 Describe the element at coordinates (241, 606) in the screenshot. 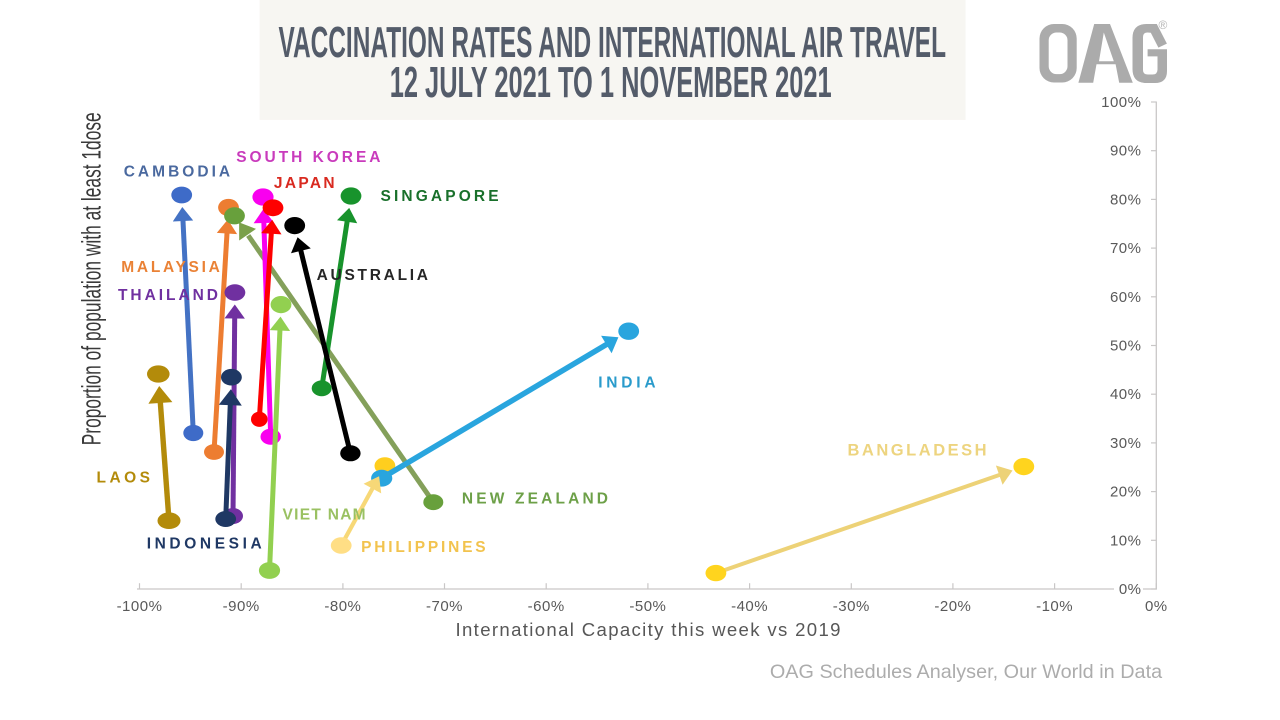

I see `svg-text: -90%` at that location.